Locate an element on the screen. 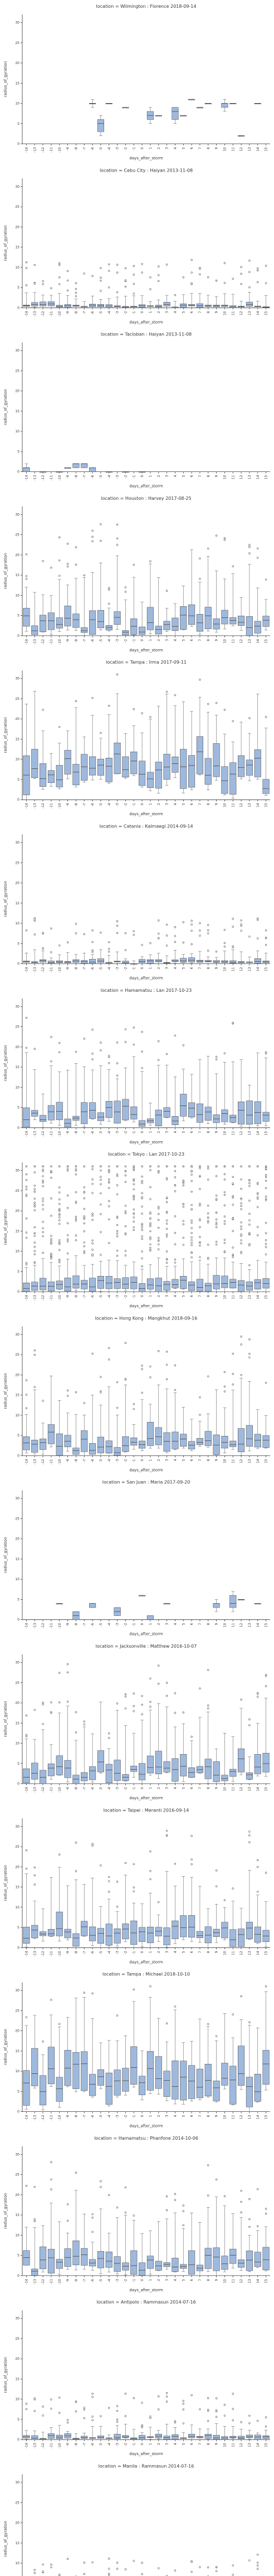 This screenshot has height=2576, width=274. x-tick-label: 1 is located at coordinates (151, 2444).